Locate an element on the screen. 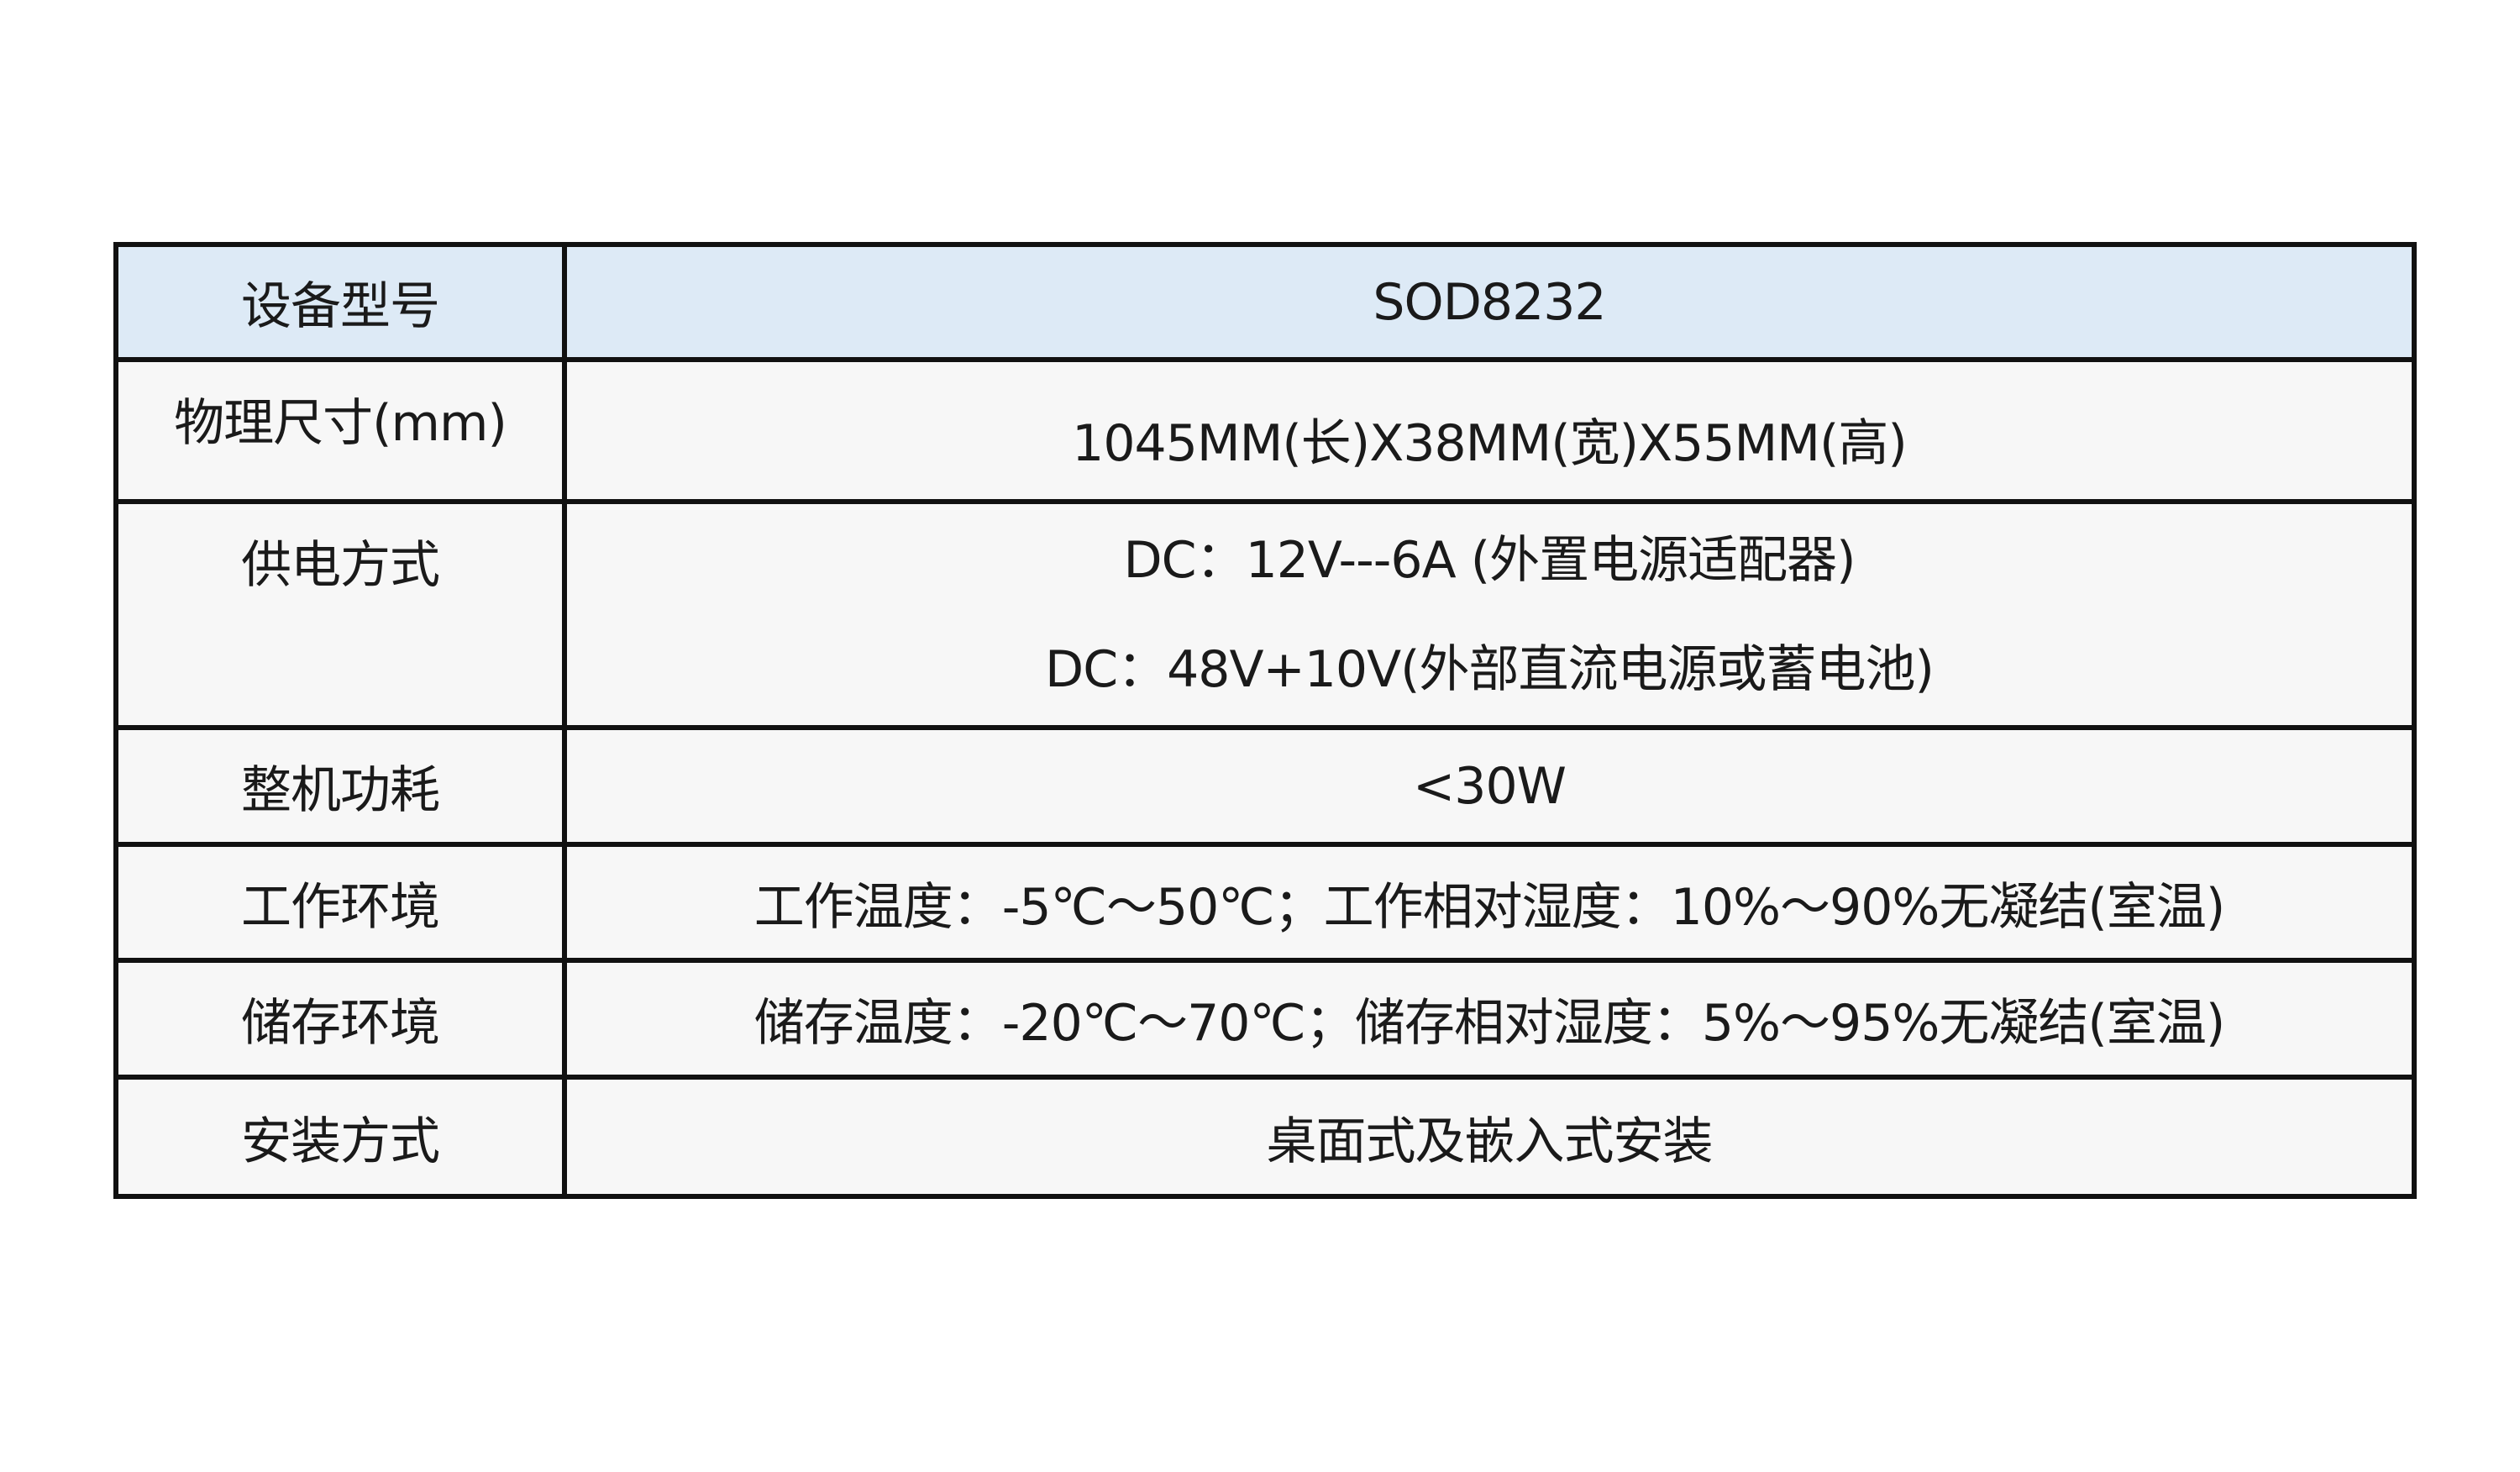  row-value: SOD8232 is located at coordinates (1489, 302).